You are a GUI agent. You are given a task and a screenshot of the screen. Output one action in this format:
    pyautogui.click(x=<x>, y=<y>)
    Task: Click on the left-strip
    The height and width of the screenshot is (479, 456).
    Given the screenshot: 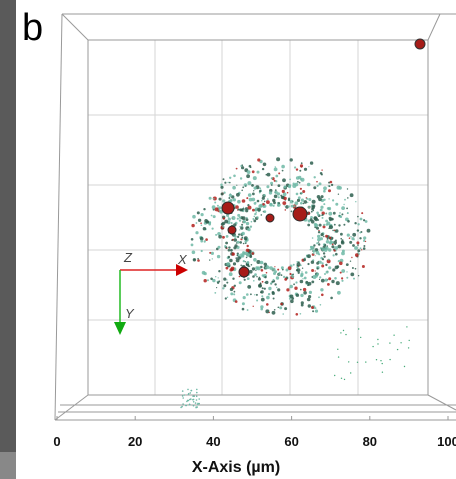 What is the action you would take?
    pyautogui.click(x=8, y=226)
    